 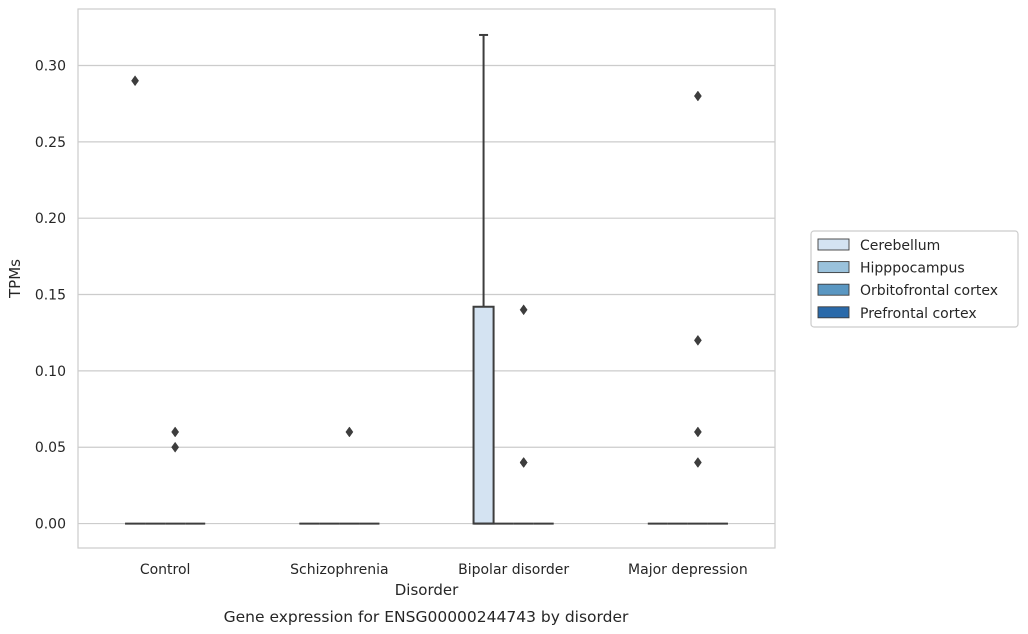 I want to click on y-tick-label: 0.25, so click(x=50, y=143).